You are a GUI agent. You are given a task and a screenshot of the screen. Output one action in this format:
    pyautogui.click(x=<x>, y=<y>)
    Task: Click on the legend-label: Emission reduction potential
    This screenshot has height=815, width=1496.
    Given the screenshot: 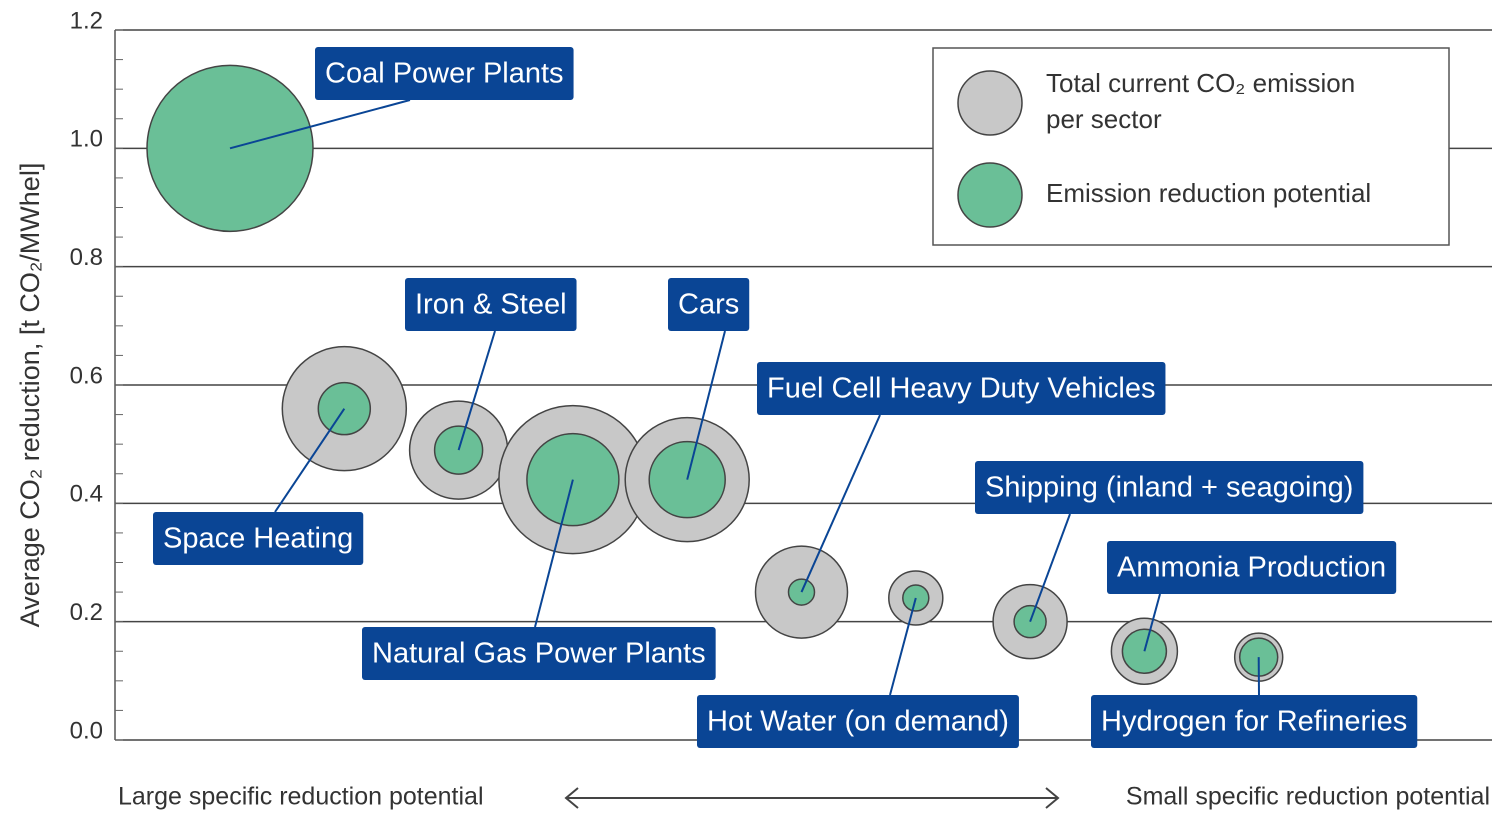 What is the action you would take?
    pyautogui.click(x=1208, y=193)
    